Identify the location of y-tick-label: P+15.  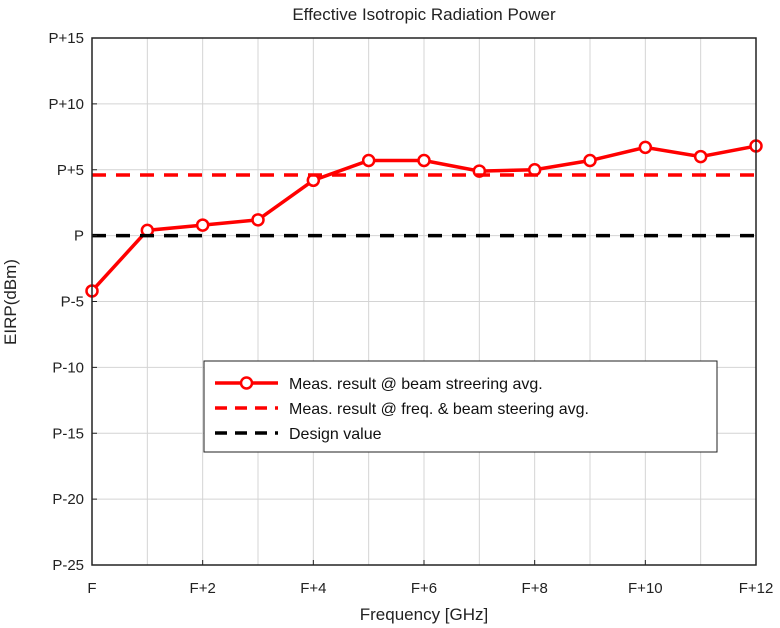
(66, 38).